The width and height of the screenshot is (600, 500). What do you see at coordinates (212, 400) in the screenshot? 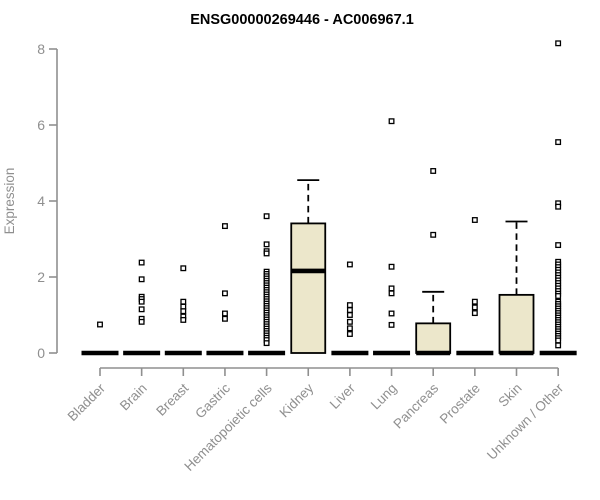
I see `x-tick-label: Gastric` at bounding box center [212, 400].